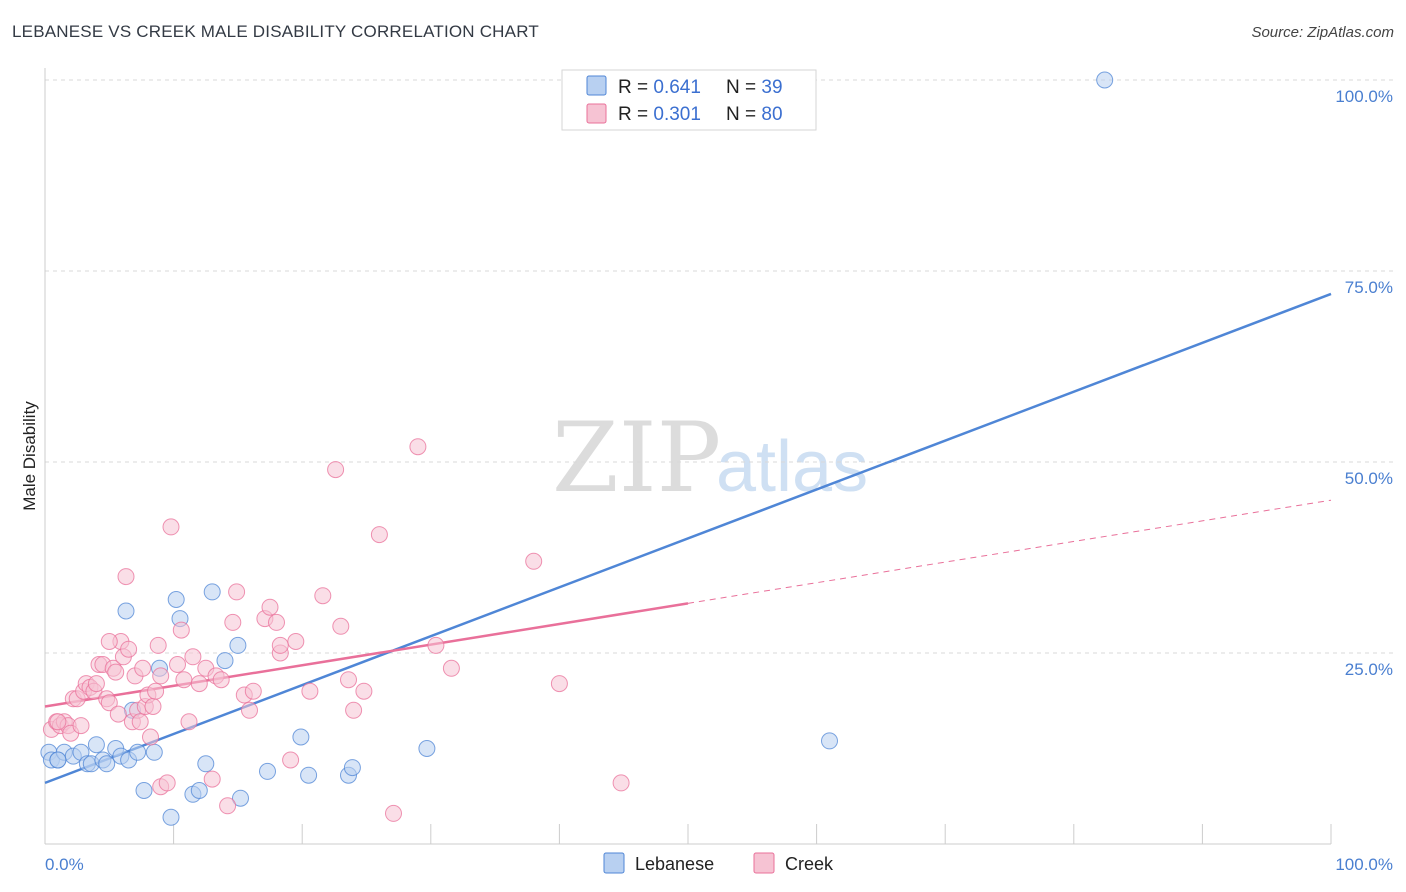 The image size is (1406, 892). I want to click on legend-swatch-lebanese, so click(596, 85).